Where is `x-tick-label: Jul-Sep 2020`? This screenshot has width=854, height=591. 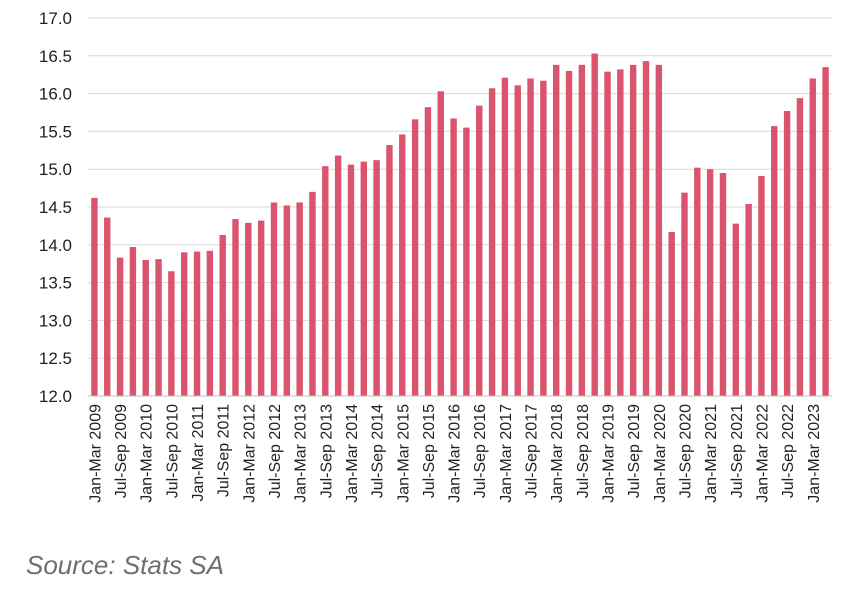 x-tick-label: Jul-Sep 2020 is located at coordinates (685, 451).